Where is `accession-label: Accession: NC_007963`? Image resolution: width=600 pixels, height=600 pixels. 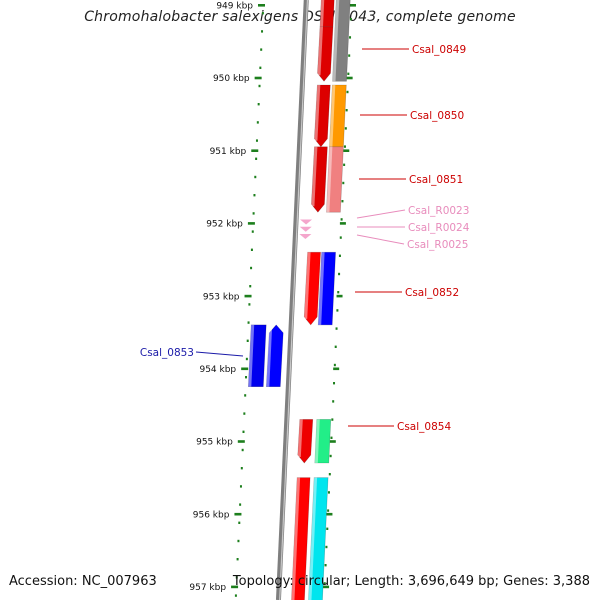 accession-label: Accession: NC_007963 is located at coordinates (83, 581).